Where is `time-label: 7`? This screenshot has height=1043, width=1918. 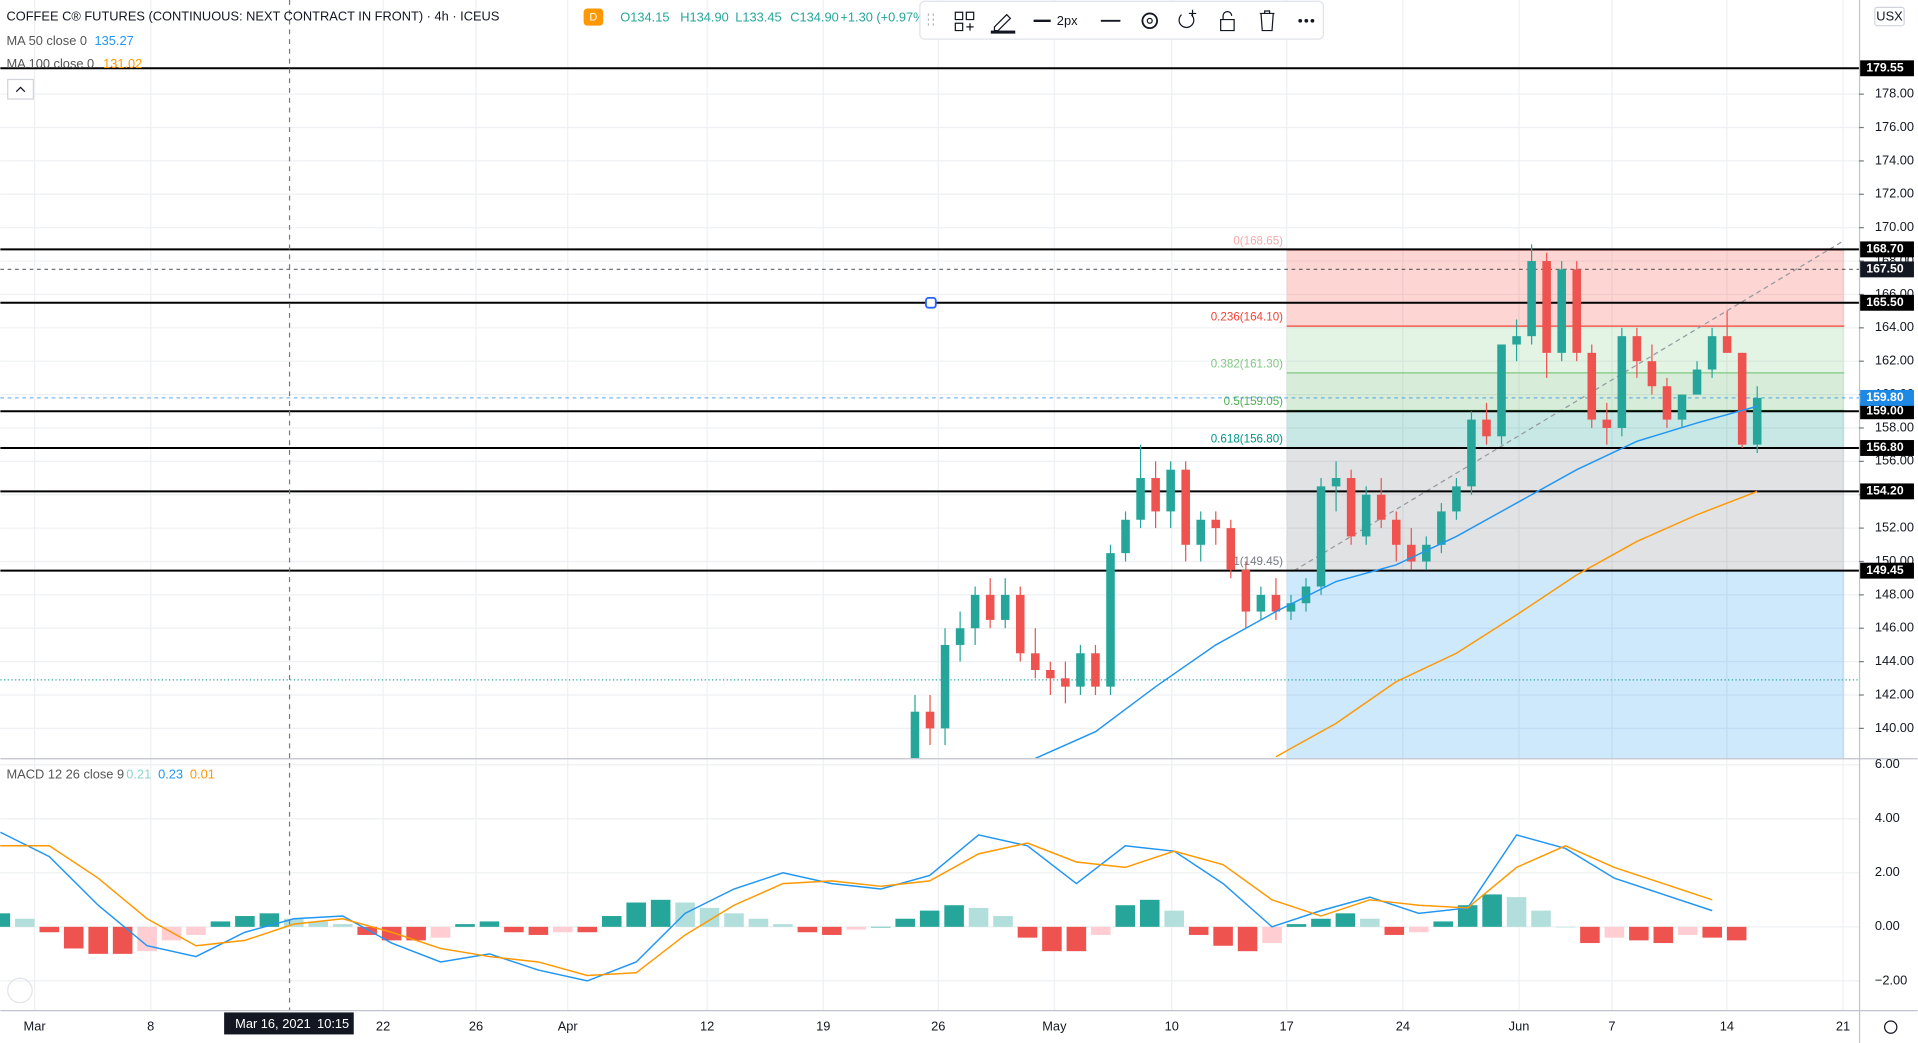 time-label: 7 is located at coordinates (1611, 1025).